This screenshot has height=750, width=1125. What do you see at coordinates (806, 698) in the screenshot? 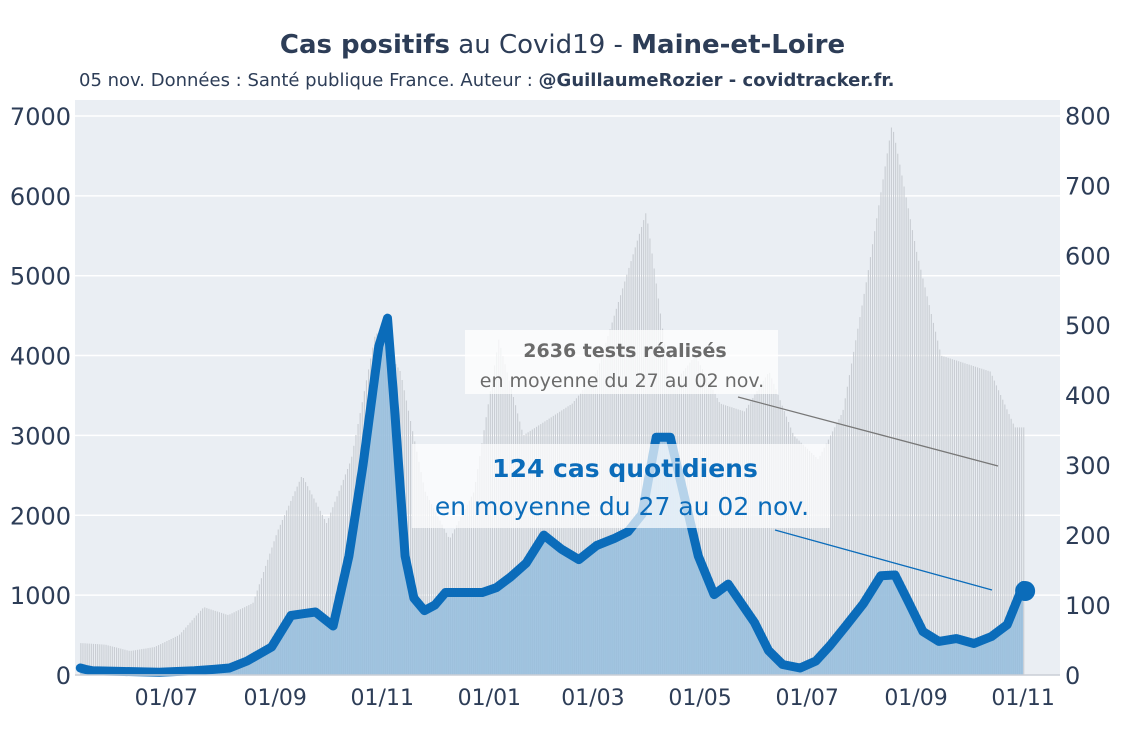
I see `x-tick-6: 01/07` at bounding box center [806, 698].